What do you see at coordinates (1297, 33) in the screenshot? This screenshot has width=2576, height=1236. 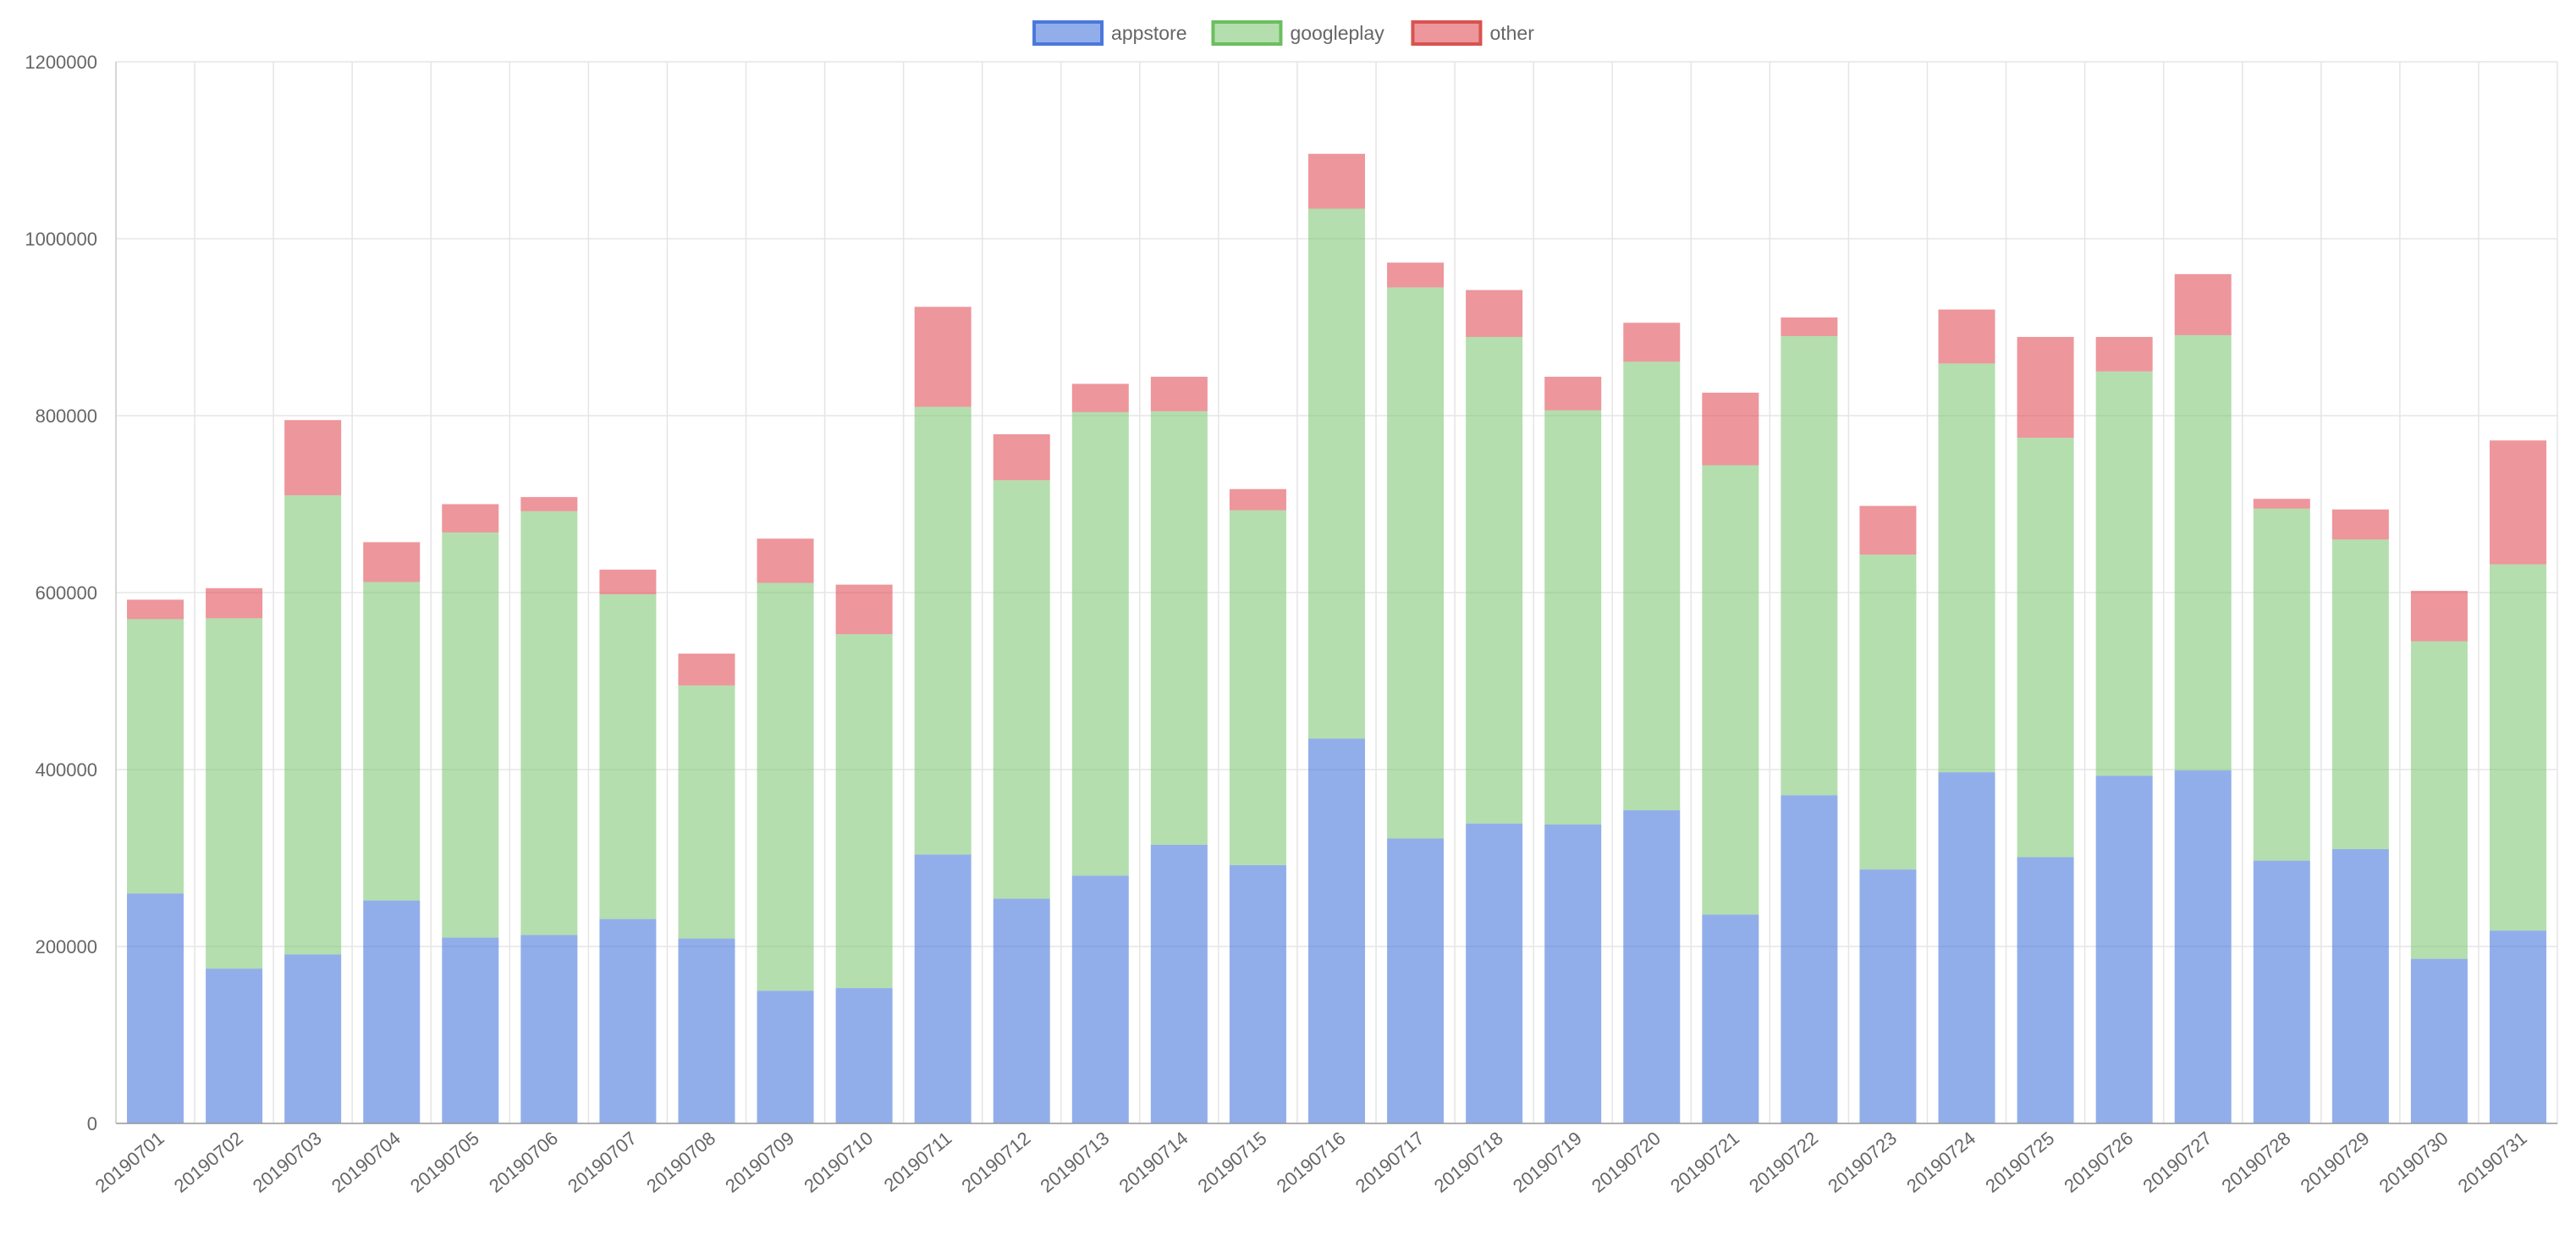 I see `legend-item-googleplay: googleplay` at bounding box center [1297, 33].